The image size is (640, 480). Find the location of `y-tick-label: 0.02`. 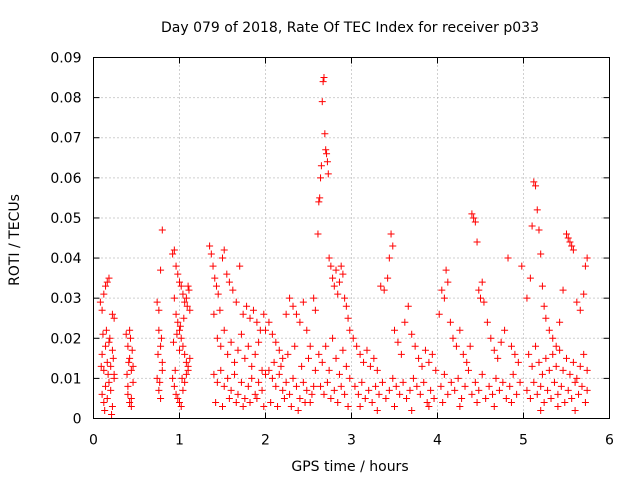

y-tick-label: 0.02 is located at coordinates (65, 339).